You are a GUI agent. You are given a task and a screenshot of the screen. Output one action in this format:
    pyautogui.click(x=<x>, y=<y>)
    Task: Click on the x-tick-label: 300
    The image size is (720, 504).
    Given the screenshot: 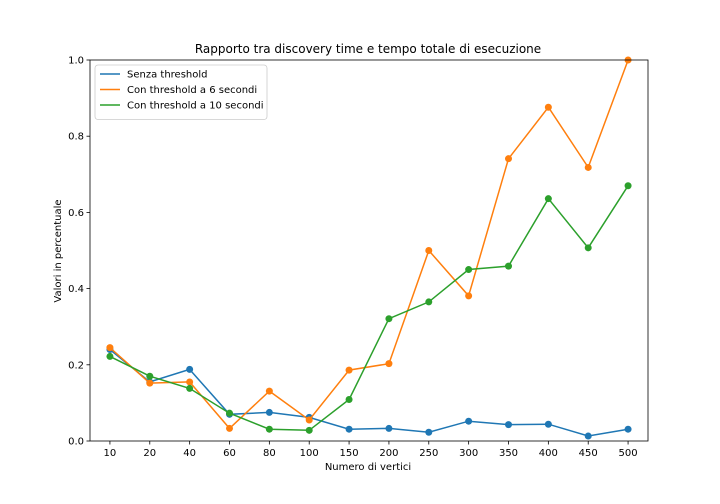 What is the action you would take?
    pyautogui.click(x=468, y=453)
    